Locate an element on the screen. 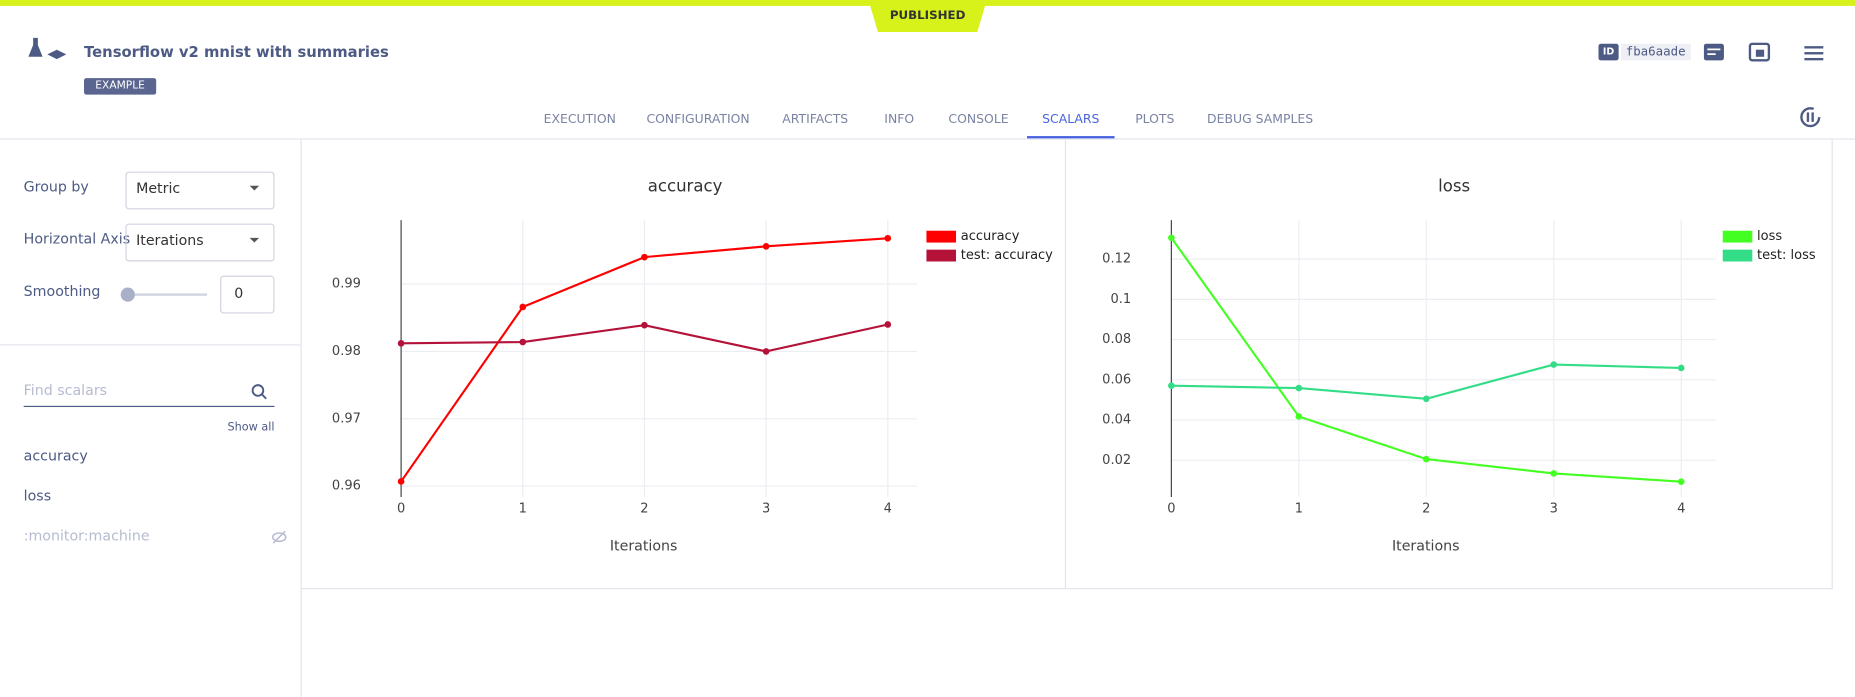 The height and width of the screenshot is (697, 1855). tab: CONSOLE is located at coordinates (978, 119).